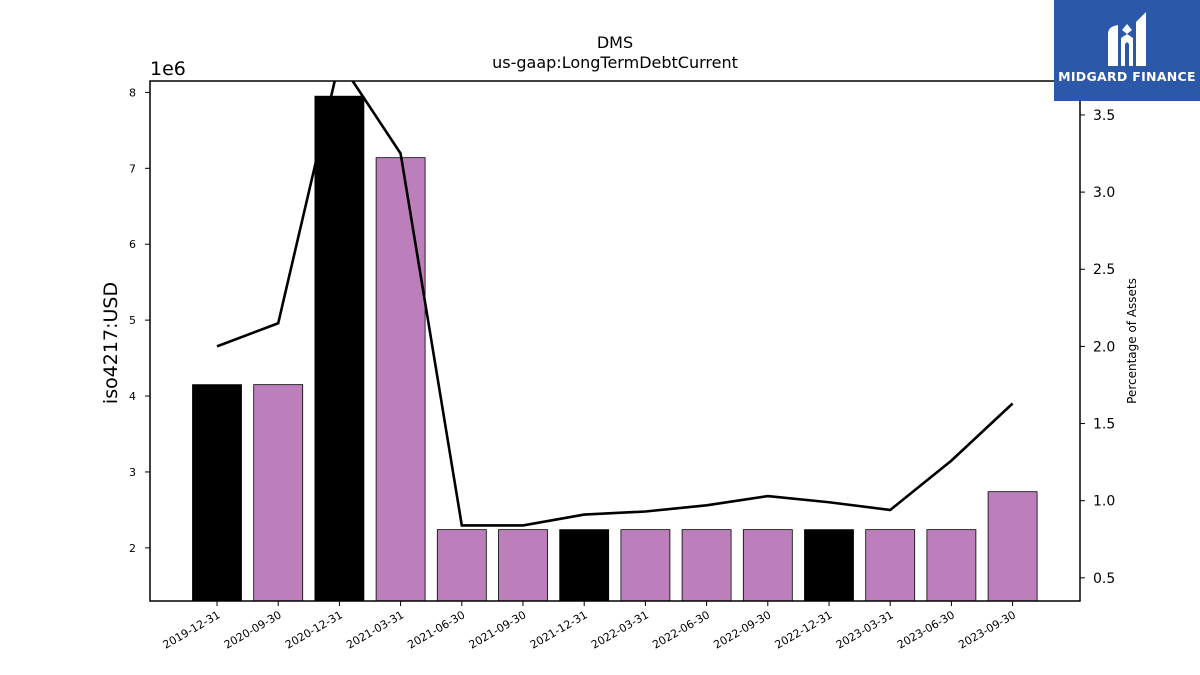 The image size is (1200, 675). What do you see at coordinates (1127, 76) in the screenshot?
I see `logo-text: MIDGARD FINANCE` at bounding box center [1127, 76].